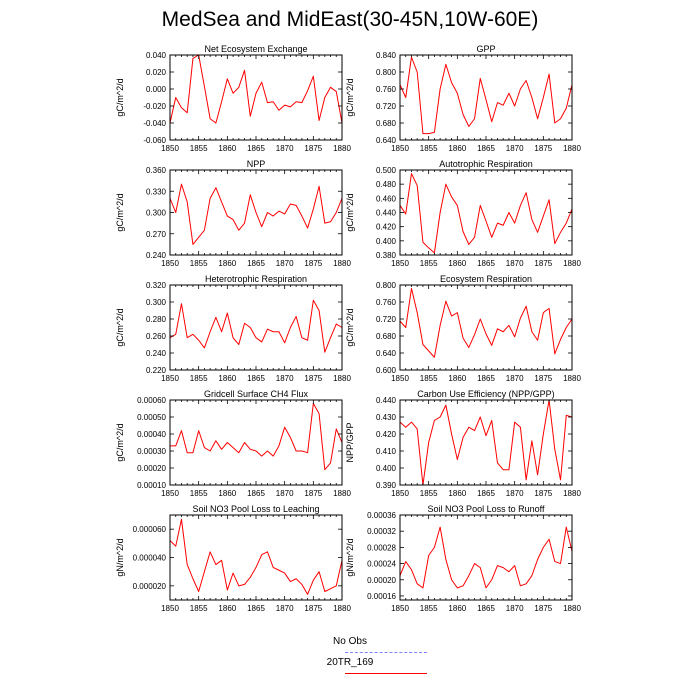 This screenshot has width=700, height=700. Describe the element at coordinates (381, 596) in the screenshot. I see `panel-10-ytick-label: 0.00016` at that location.